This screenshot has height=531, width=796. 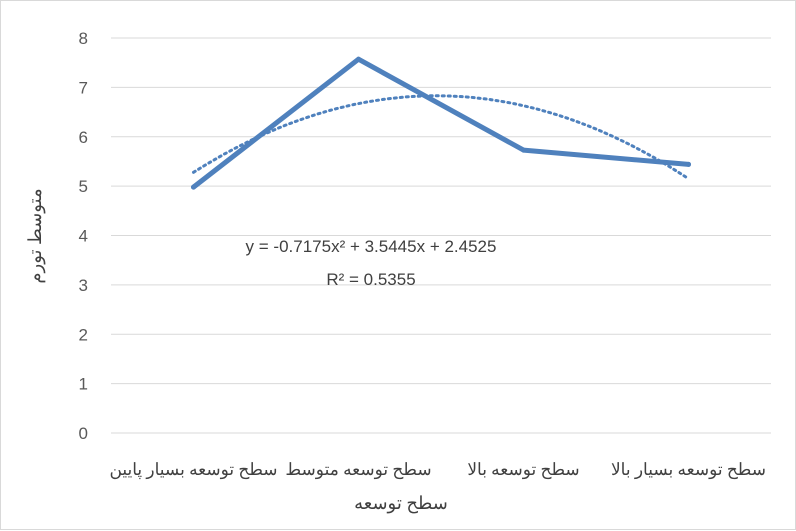 I want to click on y-tick-label: 1, so click(x=83, y=384).